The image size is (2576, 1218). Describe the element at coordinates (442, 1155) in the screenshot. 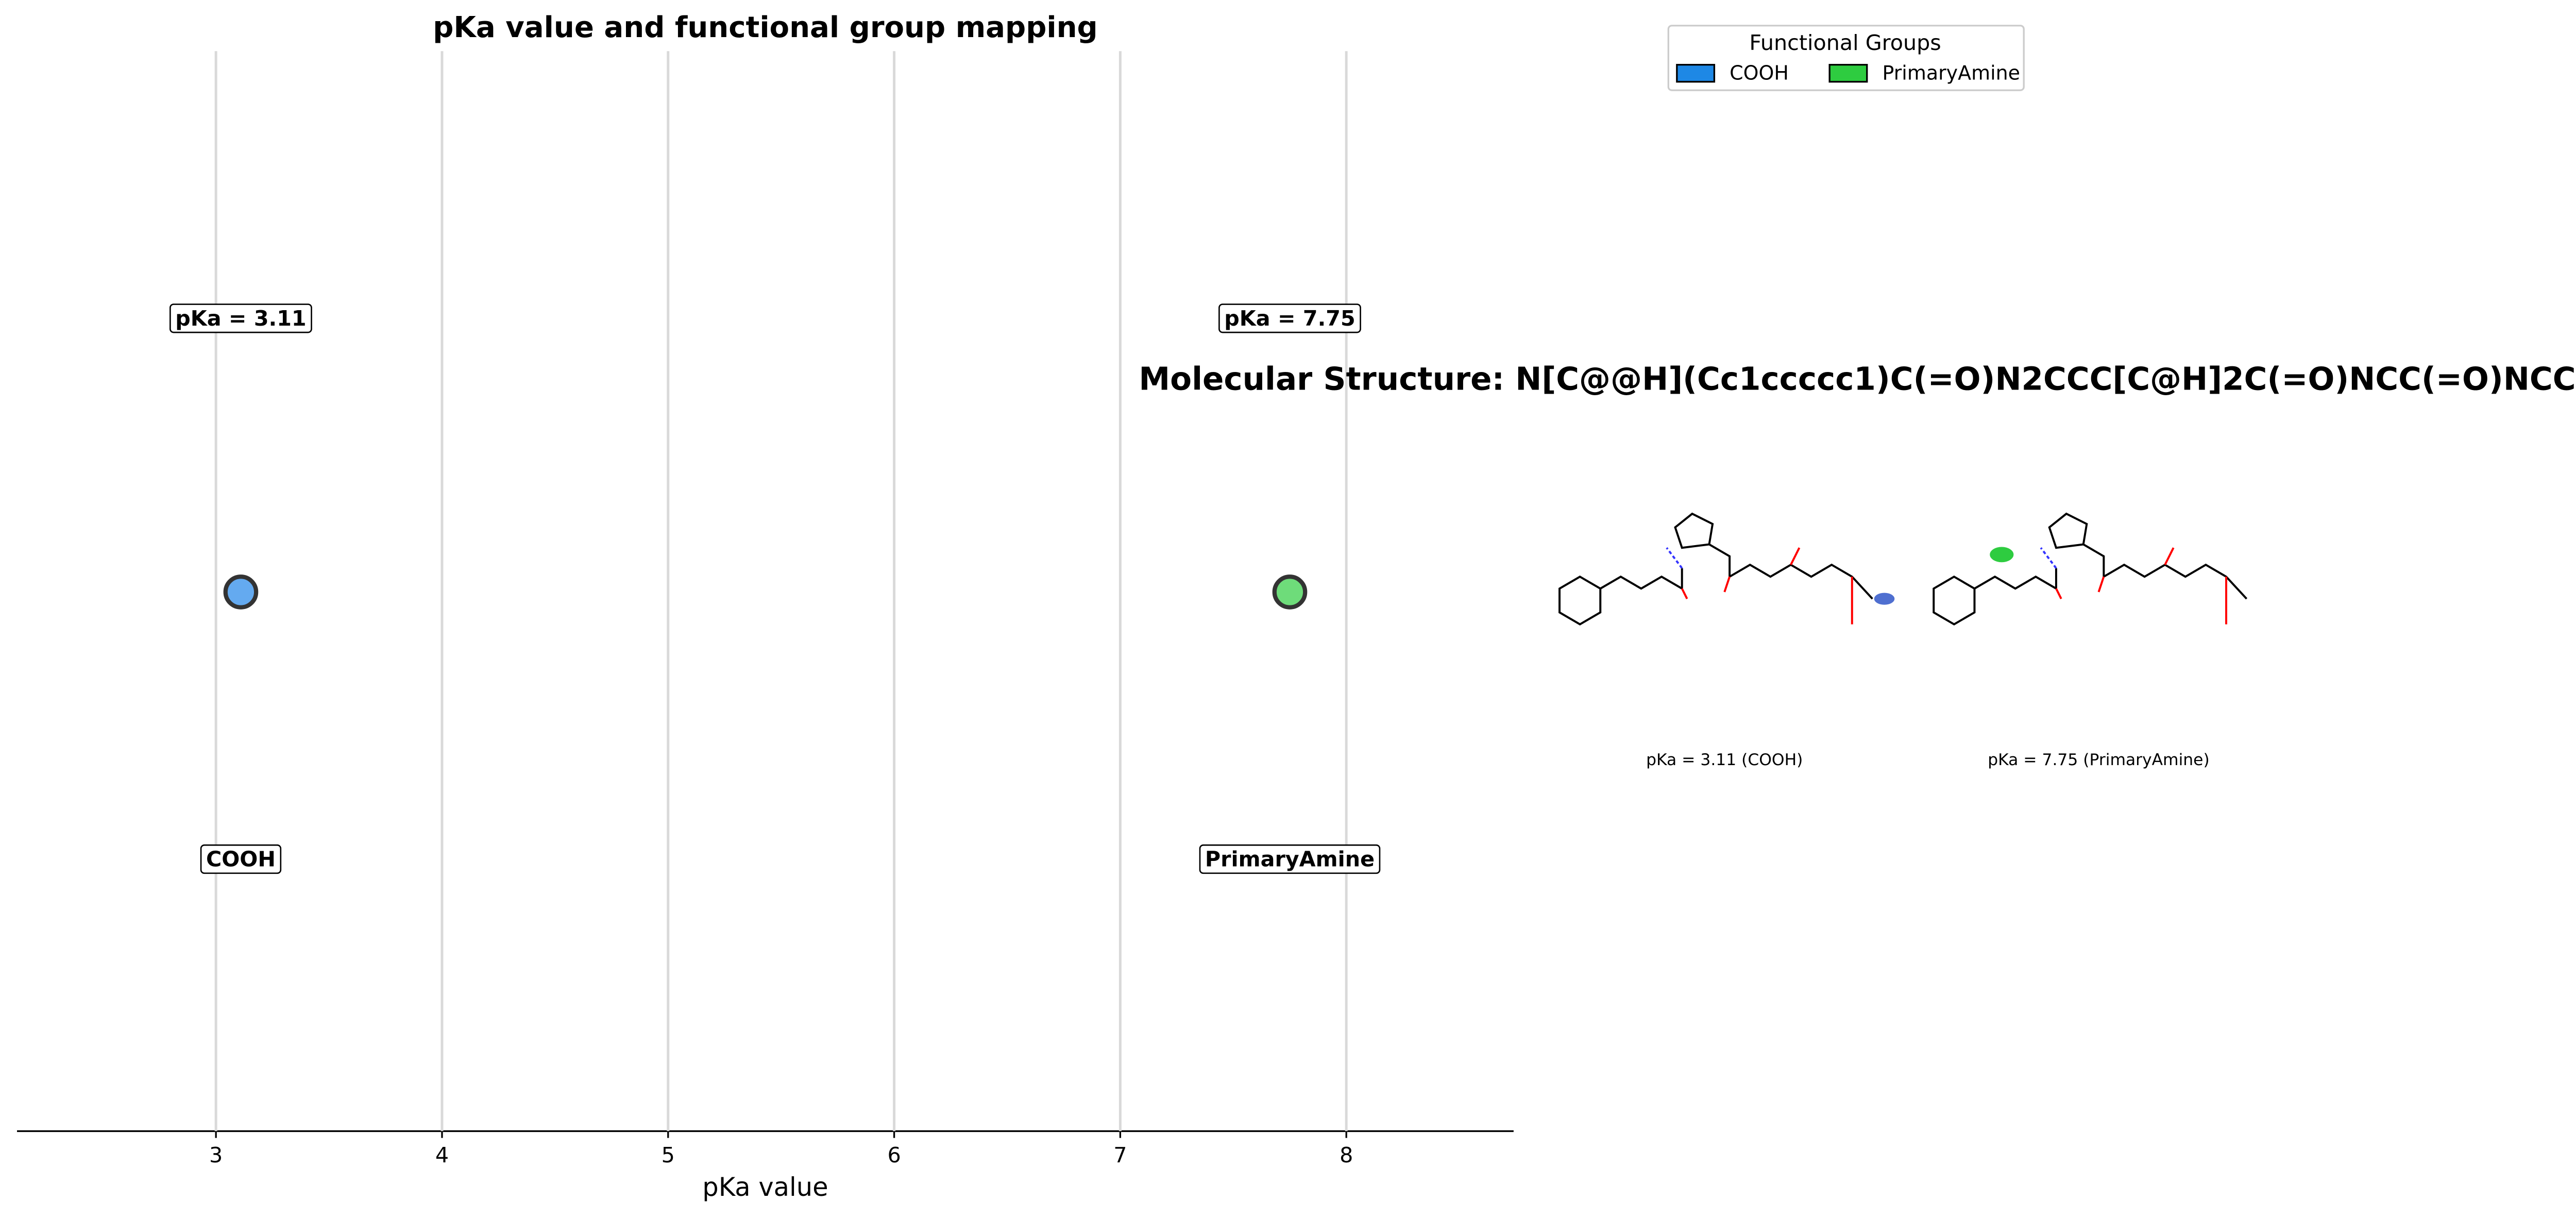

I see `x-tick-label: 4` at that location.